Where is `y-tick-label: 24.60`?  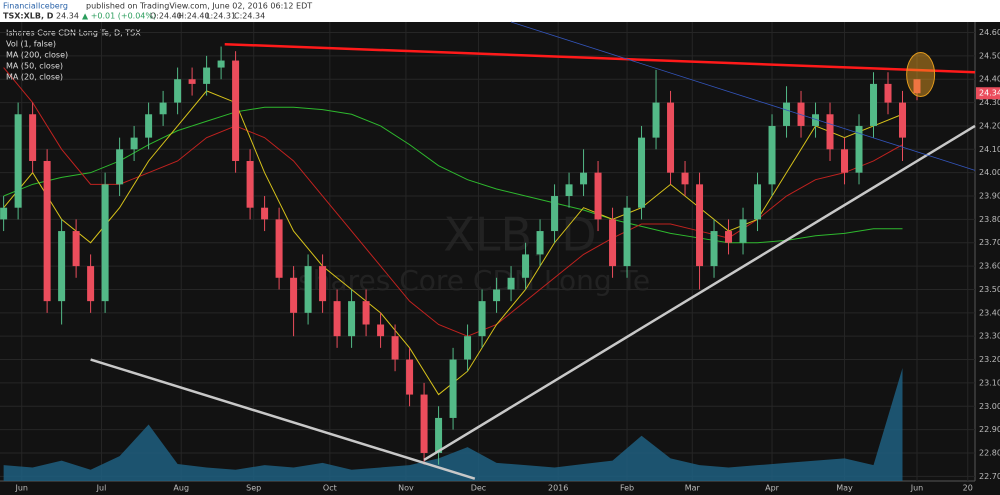
y-tick-label: 24.60 is located at coordinates (989, 32).